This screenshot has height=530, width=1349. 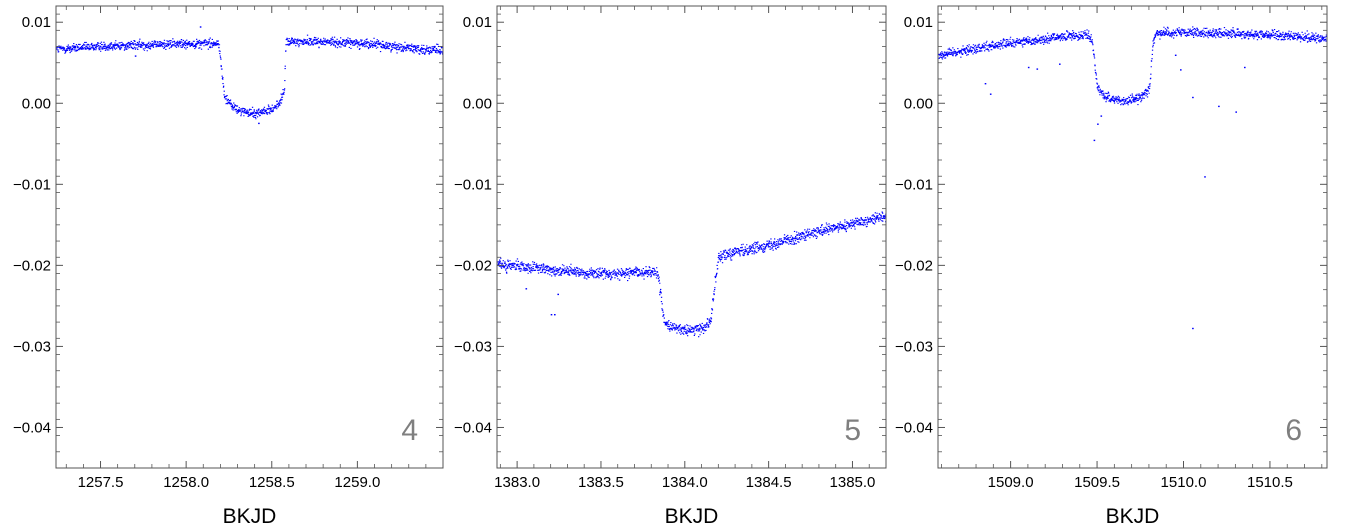 What do you see at coordinates (852, 430) in the screenshot?
I see `panel-number-label: 5` at bounding box center [852, 430].